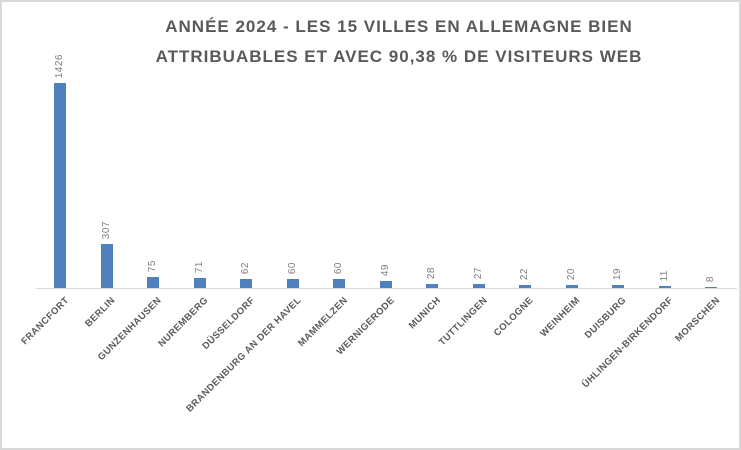  I want to click on bar-value-label: 8, so click(711, 278).